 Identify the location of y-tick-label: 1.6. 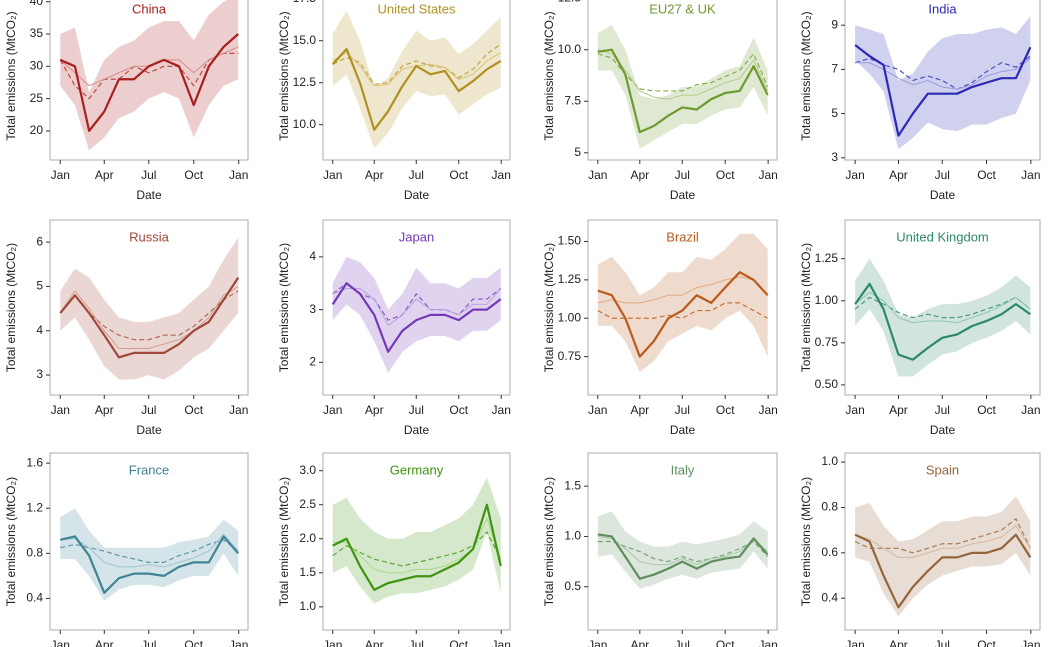
(34, 462).